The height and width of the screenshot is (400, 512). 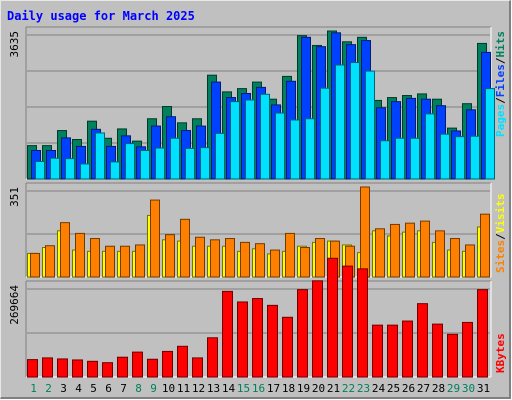 What do you see at coordinates (318, 388) in the screenshot?
I see `day-label-20: 20` at bounding box center [318, 388].